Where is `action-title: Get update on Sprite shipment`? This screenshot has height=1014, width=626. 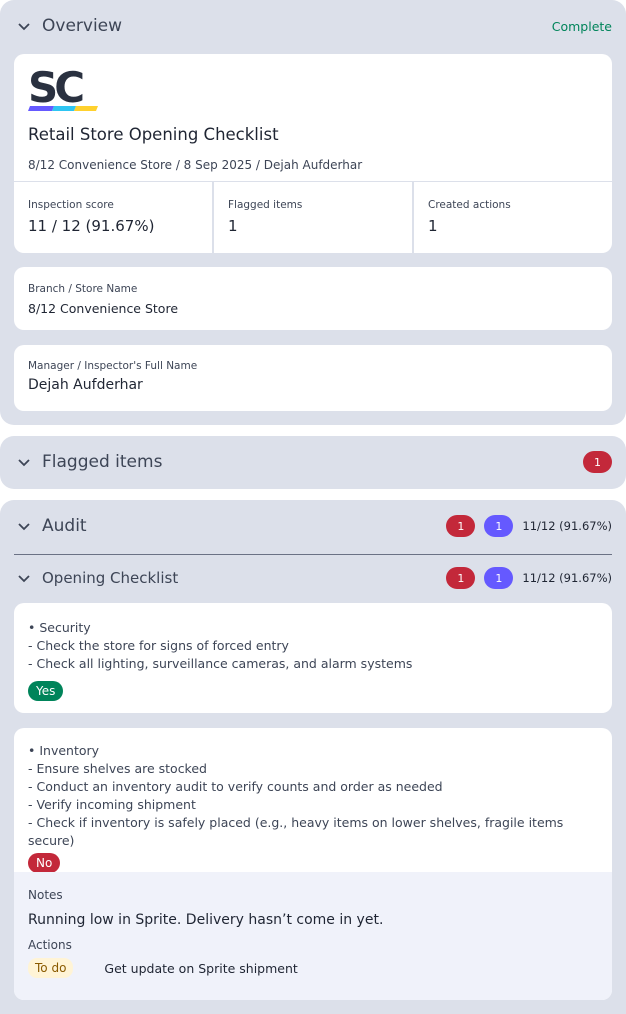
action-title: Get update on Sprite shipment is located at coordinates (201, 968).